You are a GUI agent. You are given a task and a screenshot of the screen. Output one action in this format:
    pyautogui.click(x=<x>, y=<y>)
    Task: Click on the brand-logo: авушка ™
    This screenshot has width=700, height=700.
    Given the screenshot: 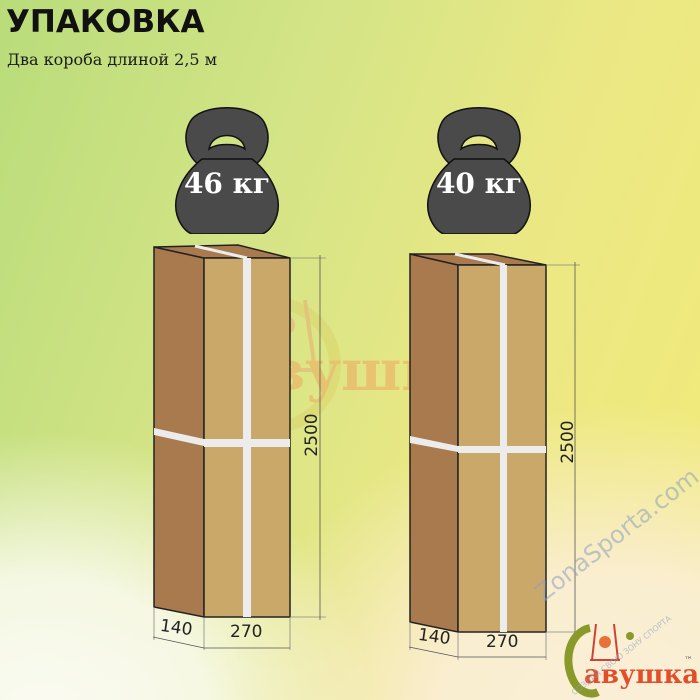 What is the action you would take?
    pyautogui.click(x=630, y=660)
    